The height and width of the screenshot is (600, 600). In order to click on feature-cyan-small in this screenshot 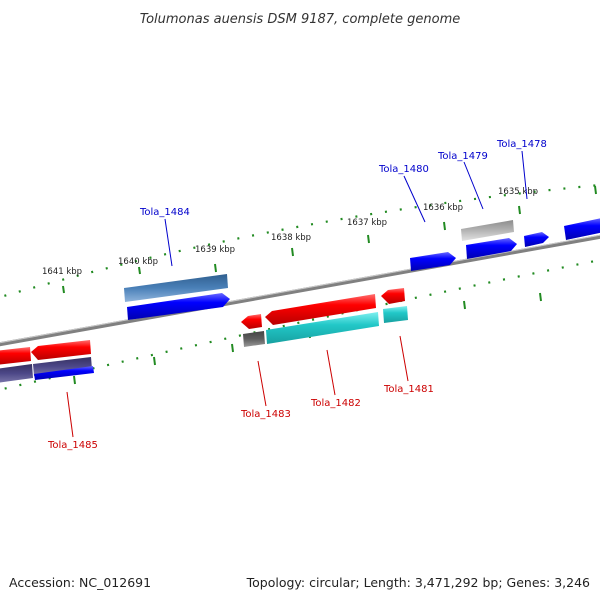, I will do `click(395, 314)`.